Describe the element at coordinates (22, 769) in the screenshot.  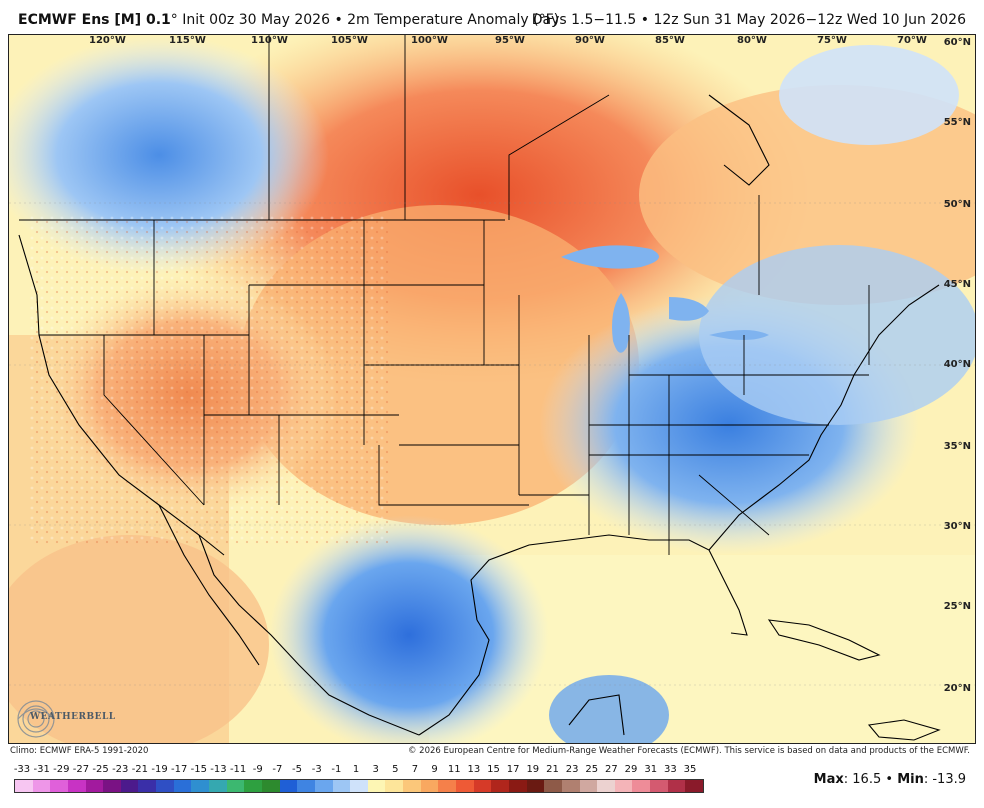
I see `legend-tick-label: -33` at that location.